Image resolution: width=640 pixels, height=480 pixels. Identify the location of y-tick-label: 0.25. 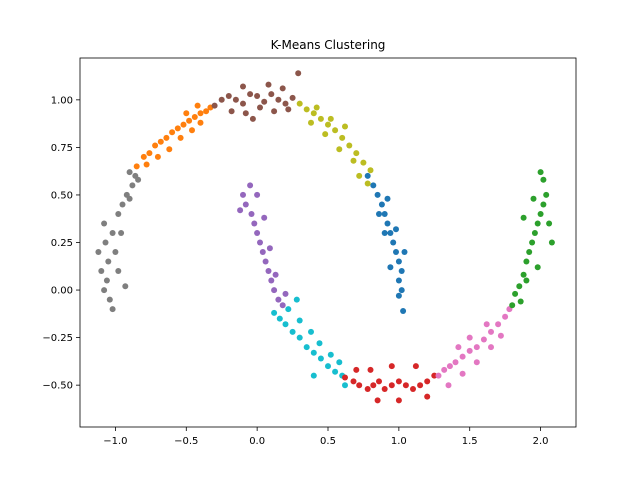
(62, 243).